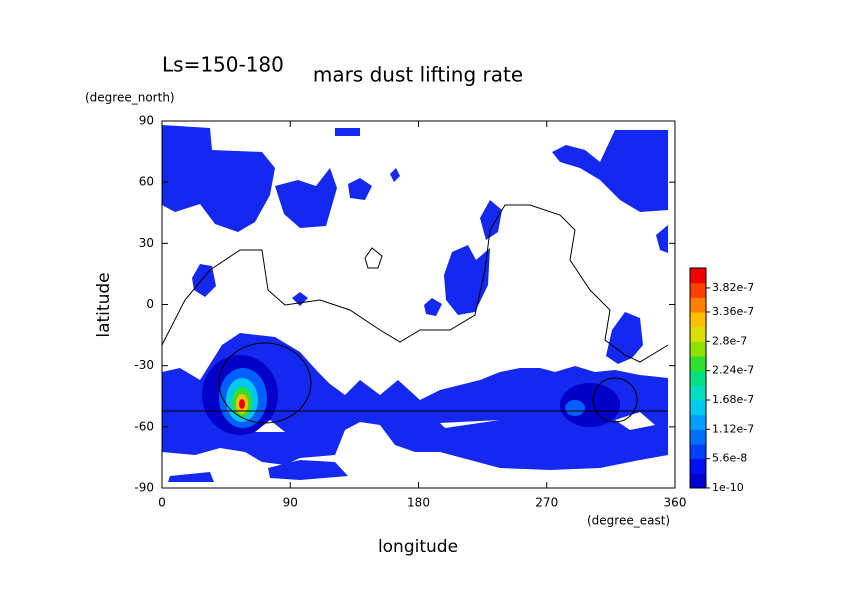 This screenshot has height=595, width=842. What do you see at coordinates (733, 428) in the screenshot?
I see `colorbar-tick-label: 1.12e-7` at bounding box center [733, 428].